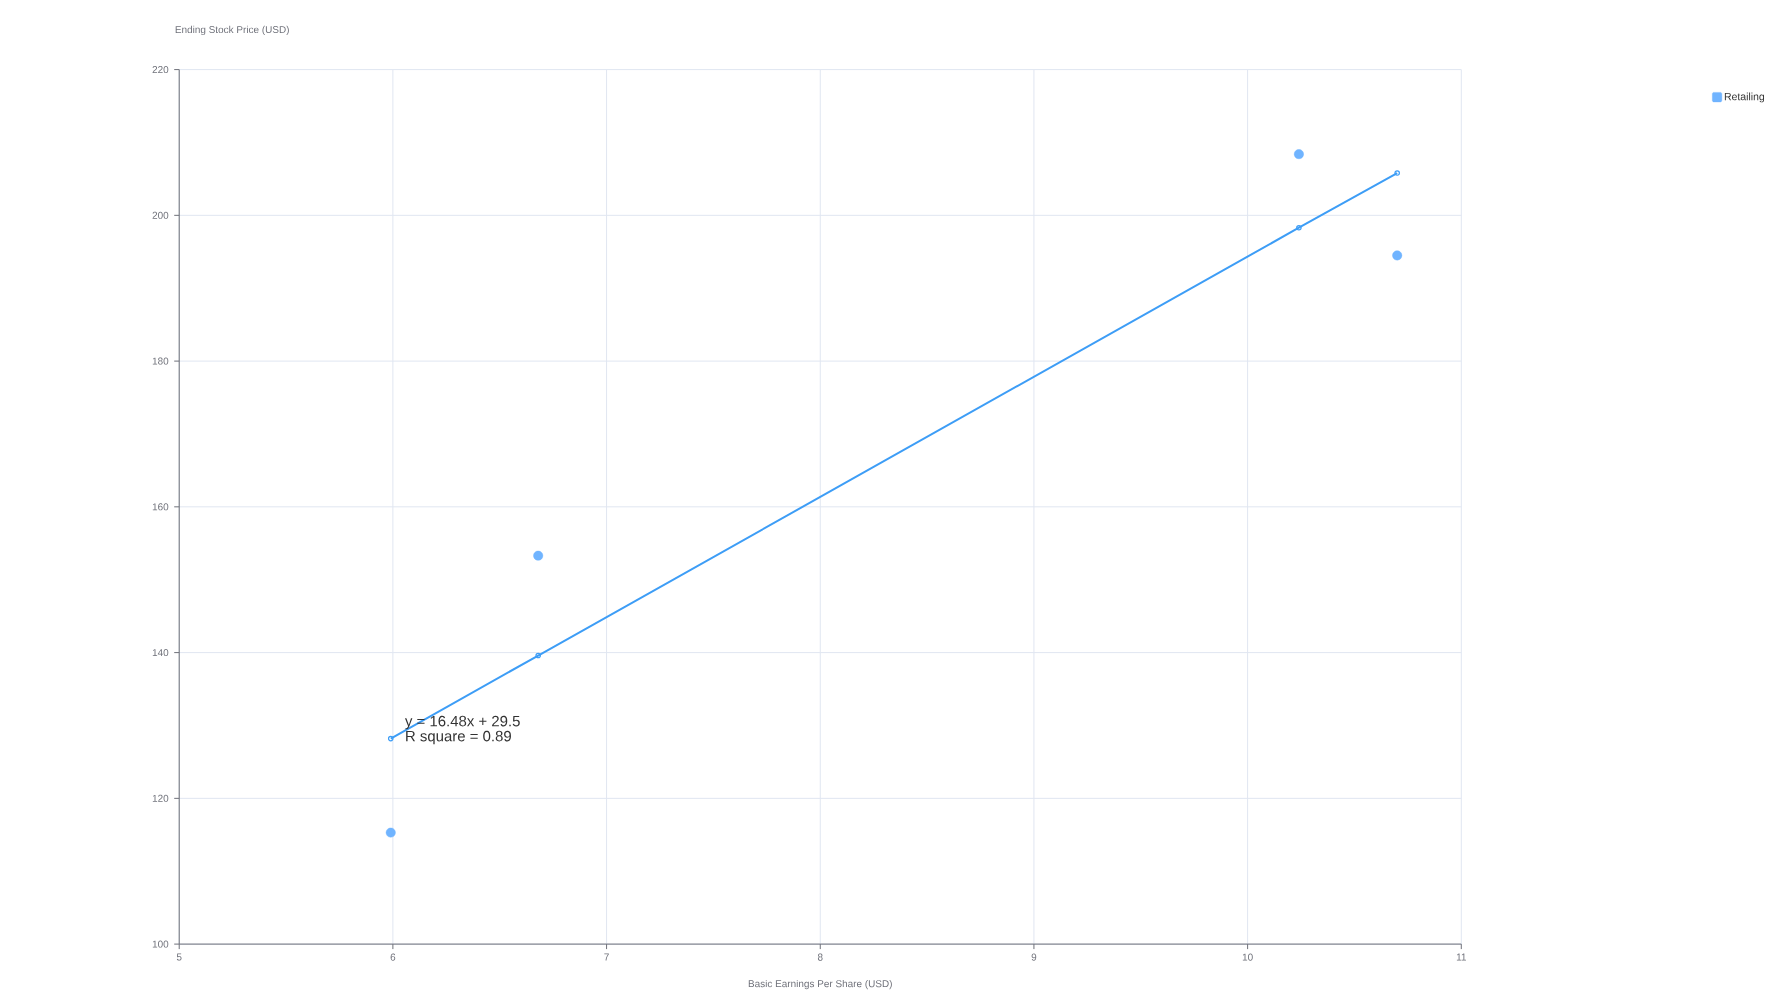 This screenshot has height=1005, width=1790. I want to click on annotation: R square = 0.89, so click(458, 737).